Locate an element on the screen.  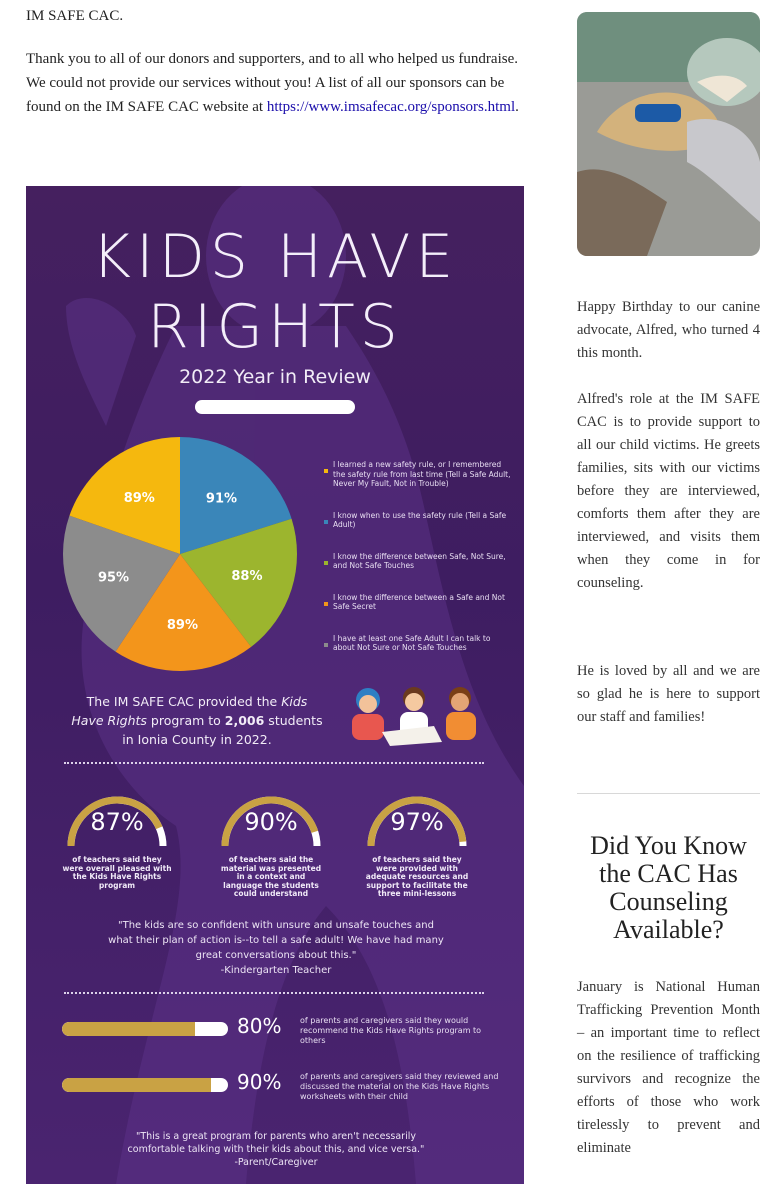
pie-chart: 91% 88% 89% 95% 89% is located at coordinates (180, 554).